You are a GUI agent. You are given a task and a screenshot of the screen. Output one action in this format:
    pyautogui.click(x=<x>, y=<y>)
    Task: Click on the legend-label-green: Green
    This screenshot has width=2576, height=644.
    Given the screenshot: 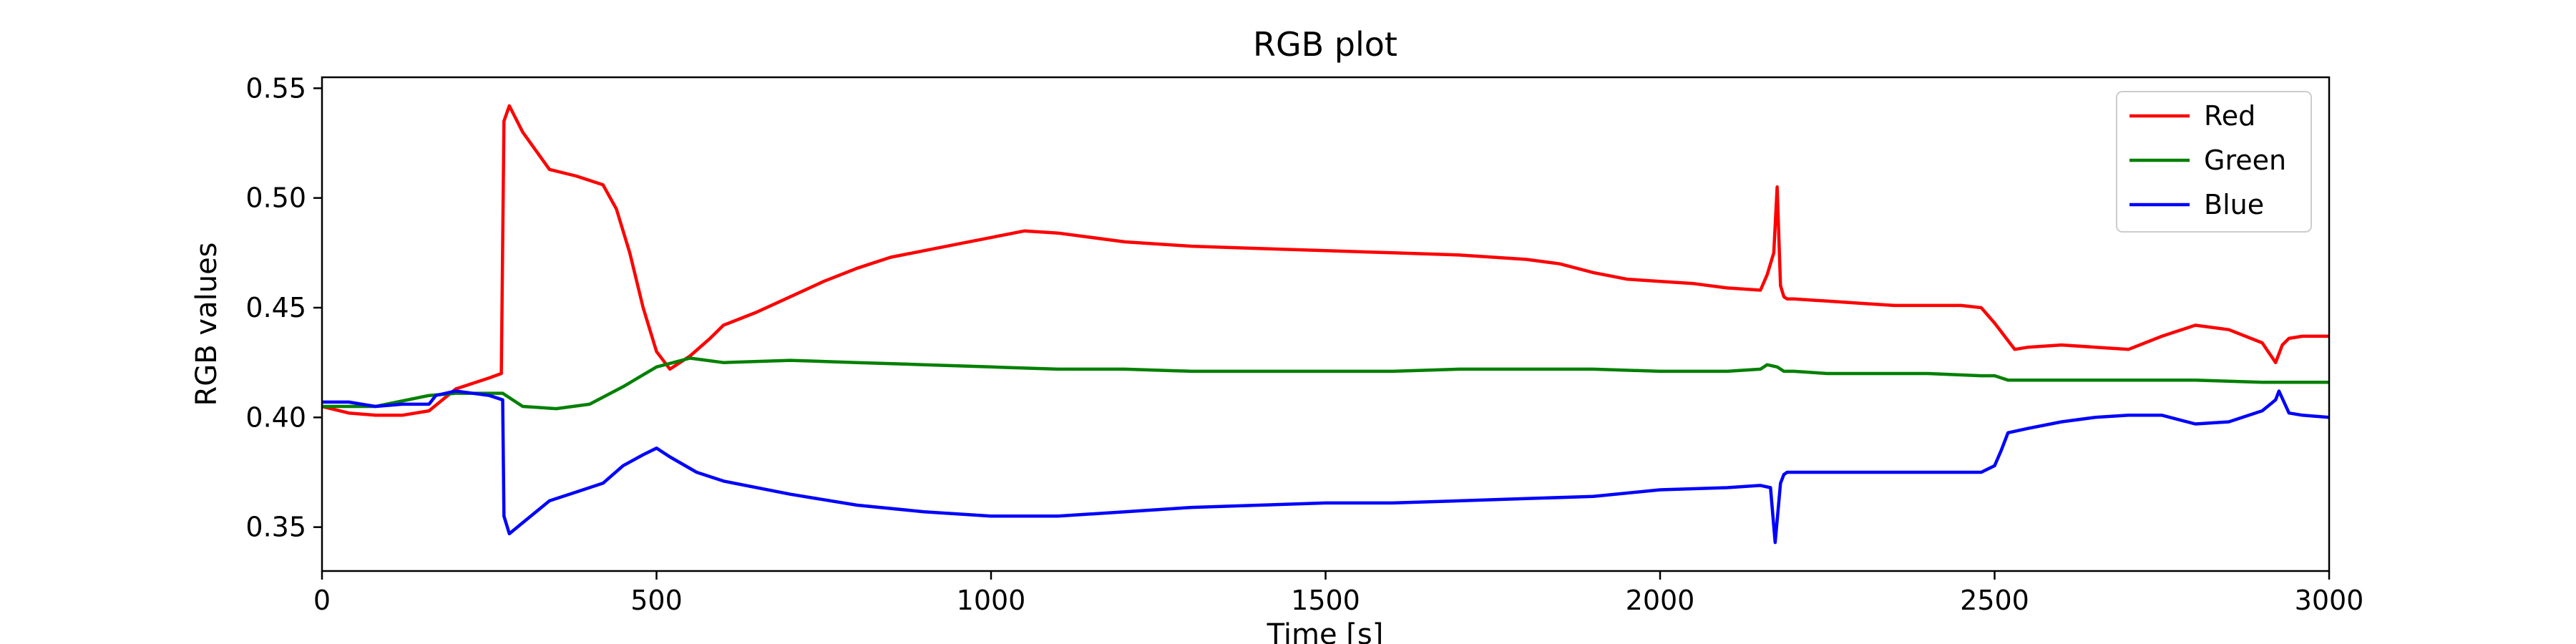 What is the action you would take?
    pyautogui.click(x=2245, y=160)
    